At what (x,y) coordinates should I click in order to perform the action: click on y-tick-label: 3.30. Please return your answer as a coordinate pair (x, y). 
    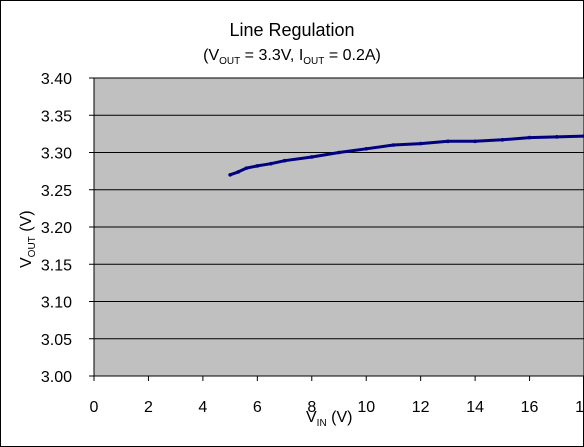
    Looking at the image, I should click on (56, 154).